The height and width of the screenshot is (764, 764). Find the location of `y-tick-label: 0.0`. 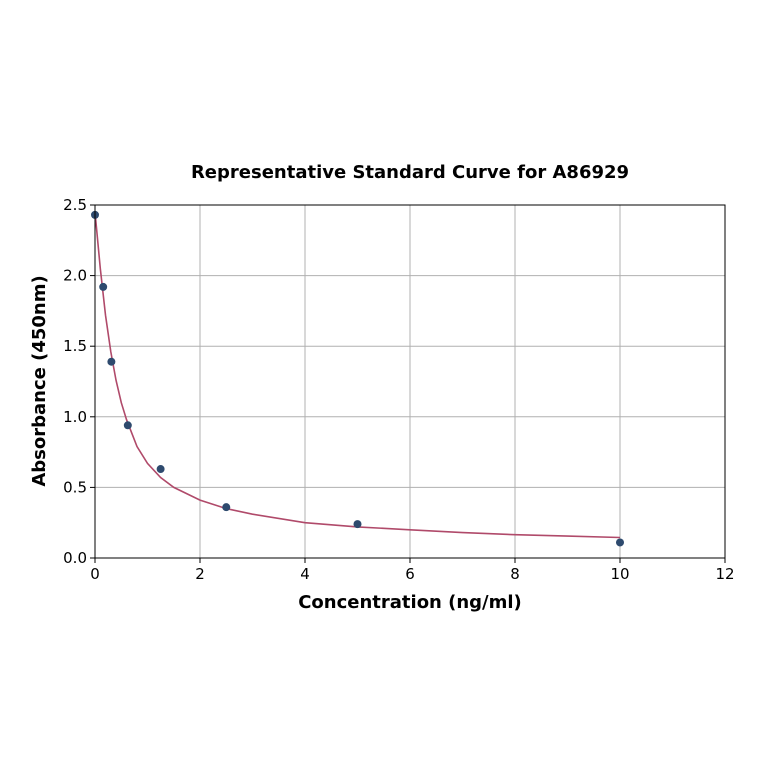

y-tick-label: 0.0 is located at coordinates (75, 558).